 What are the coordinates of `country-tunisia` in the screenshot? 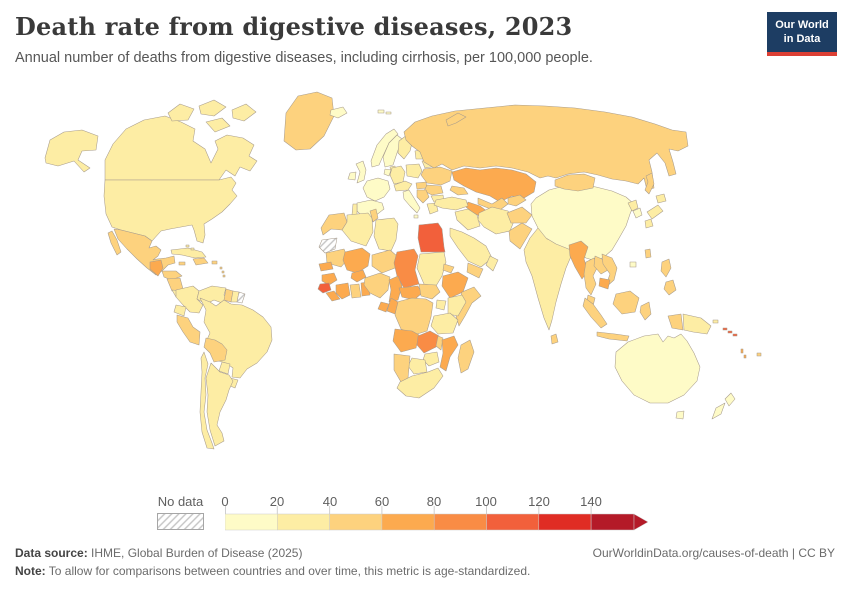 It's located at (374, 215).